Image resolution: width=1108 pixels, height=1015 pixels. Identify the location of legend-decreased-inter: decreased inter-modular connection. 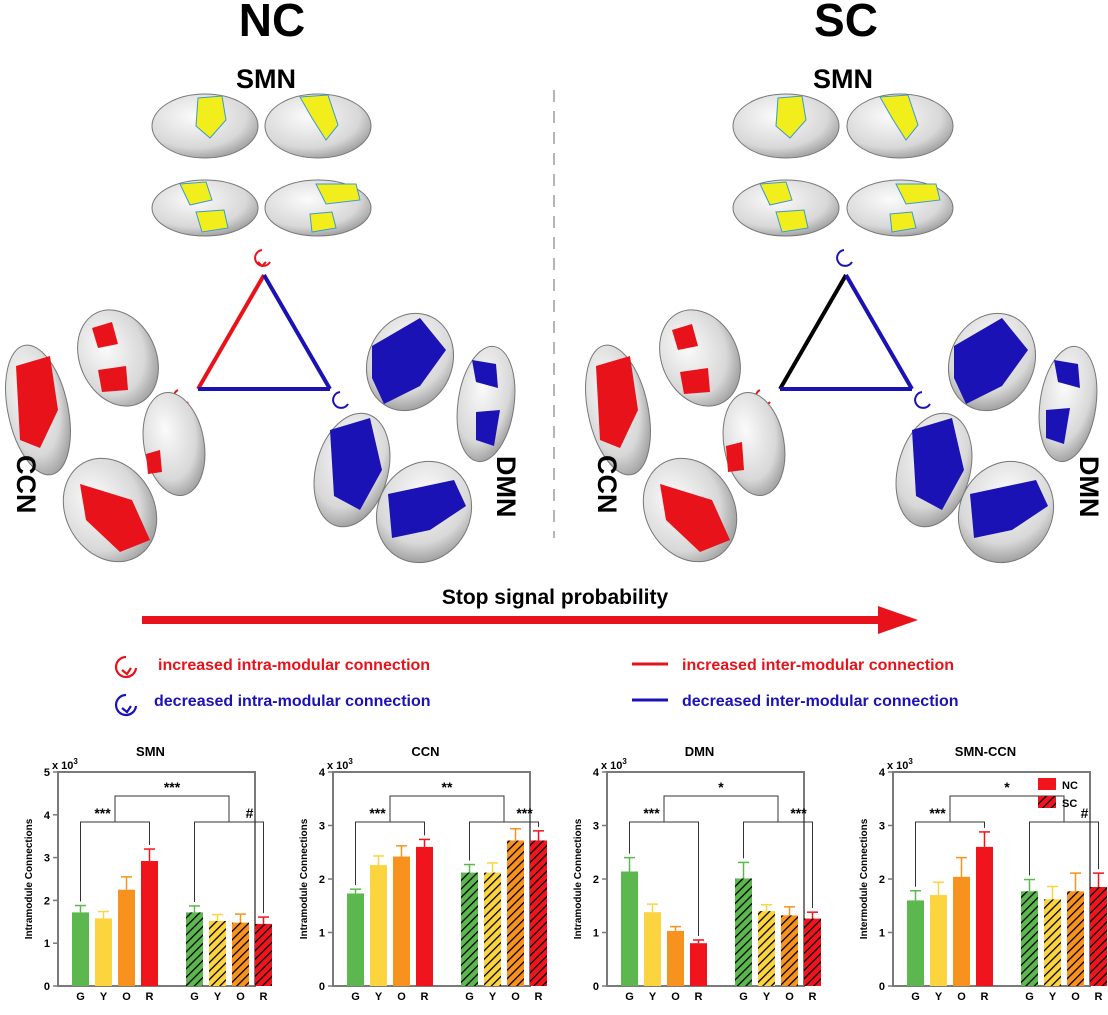
(820, 701).